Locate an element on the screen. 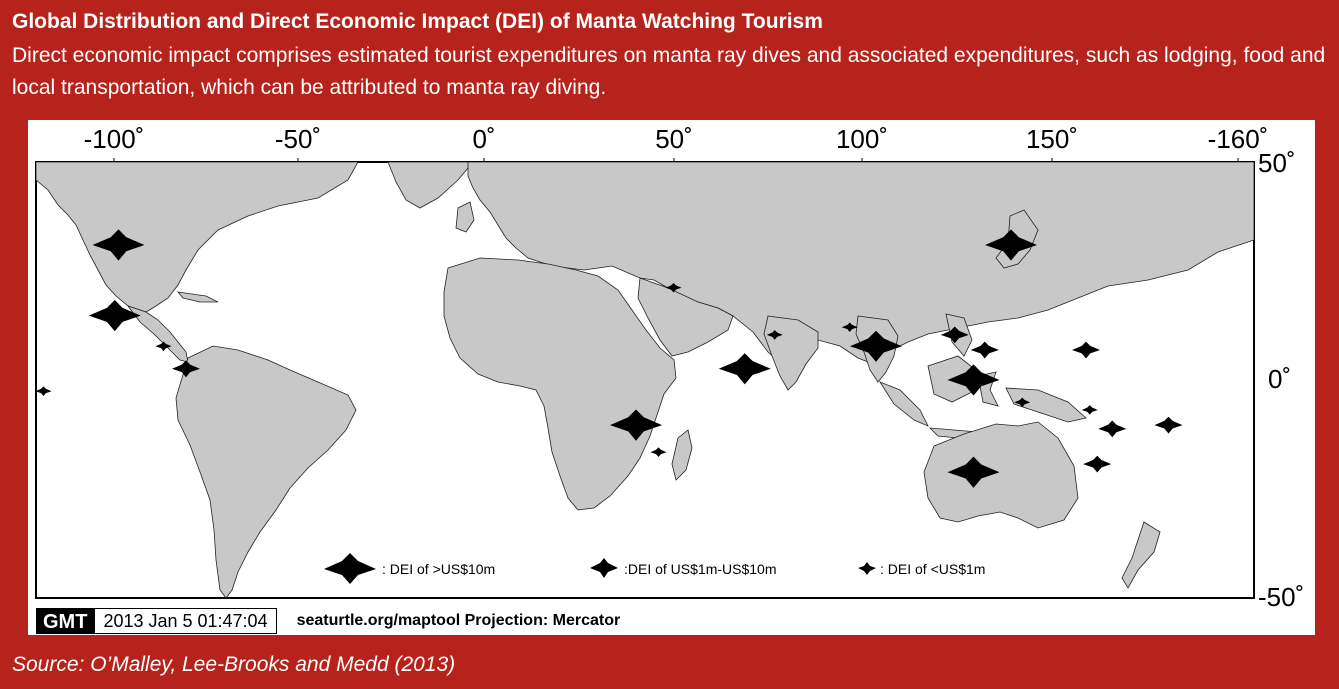 The image size is (1339, 689). legend-manta-large-icon is located at coordinates (350, 568).